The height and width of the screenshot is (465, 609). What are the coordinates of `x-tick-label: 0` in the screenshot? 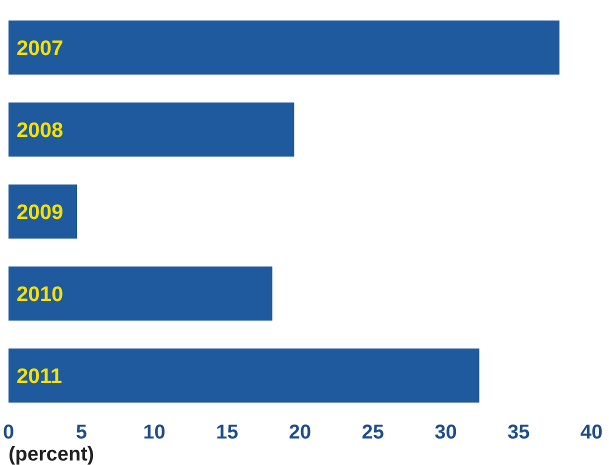 It's located at (8, 433).